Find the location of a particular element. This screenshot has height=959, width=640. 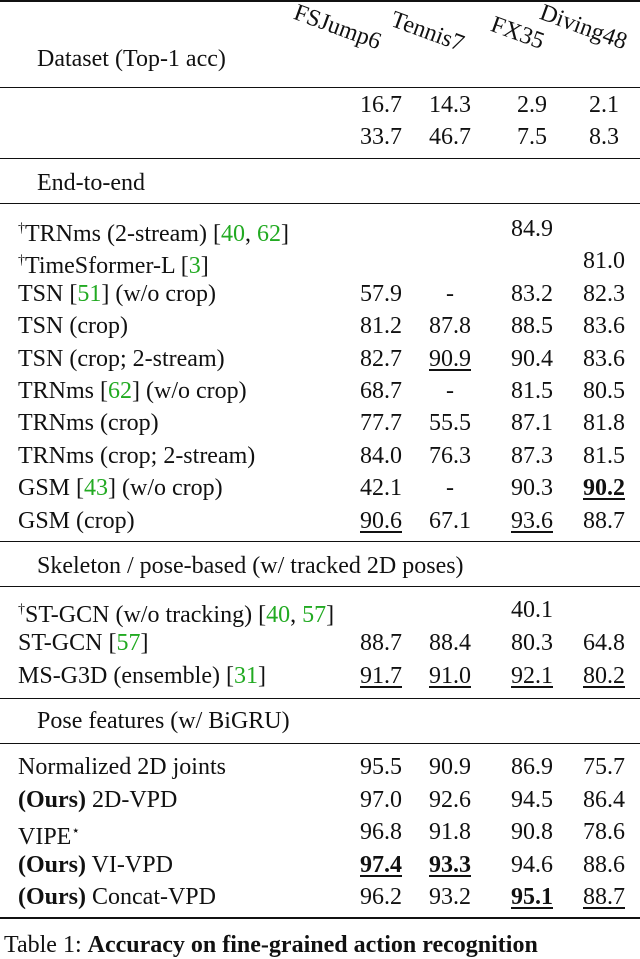

value-cell: 96.2 is located at coordinates (381, 897).